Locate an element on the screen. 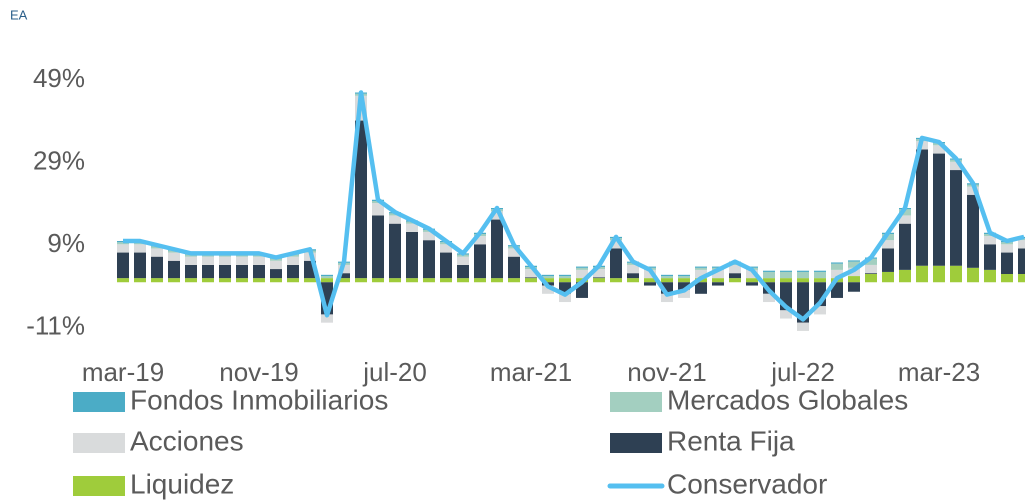 This screenshot has height=502, width=1025. x-tick-label: nov-21 is located at coordinates (667, 372).